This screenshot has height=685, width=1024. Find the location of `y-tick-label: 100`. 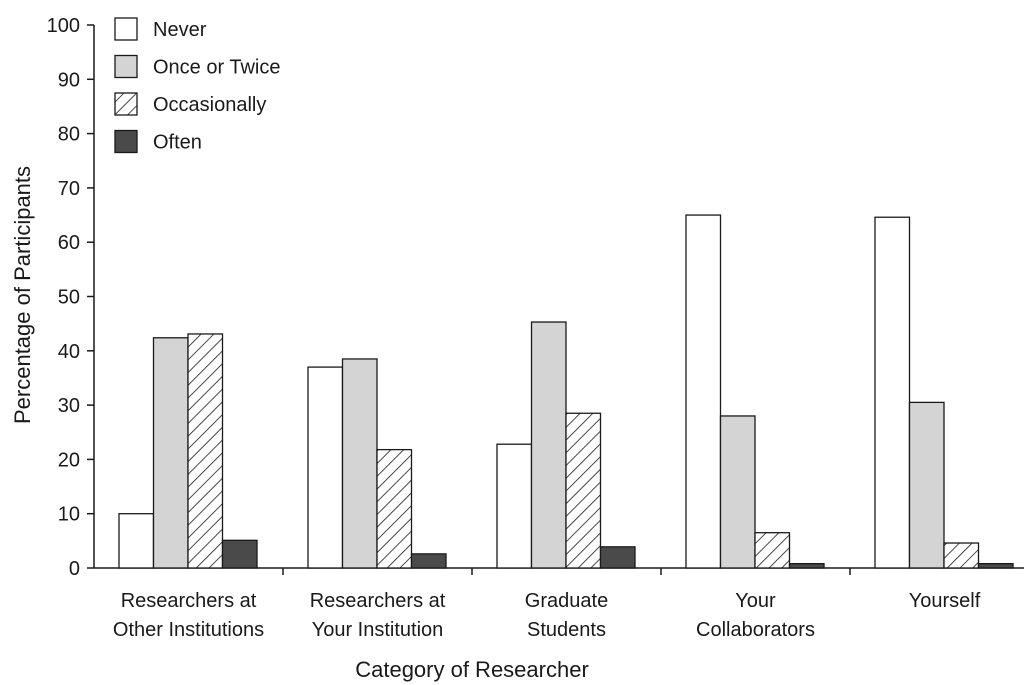

y-tick-label: 100 is located at coordinates (63, 26).